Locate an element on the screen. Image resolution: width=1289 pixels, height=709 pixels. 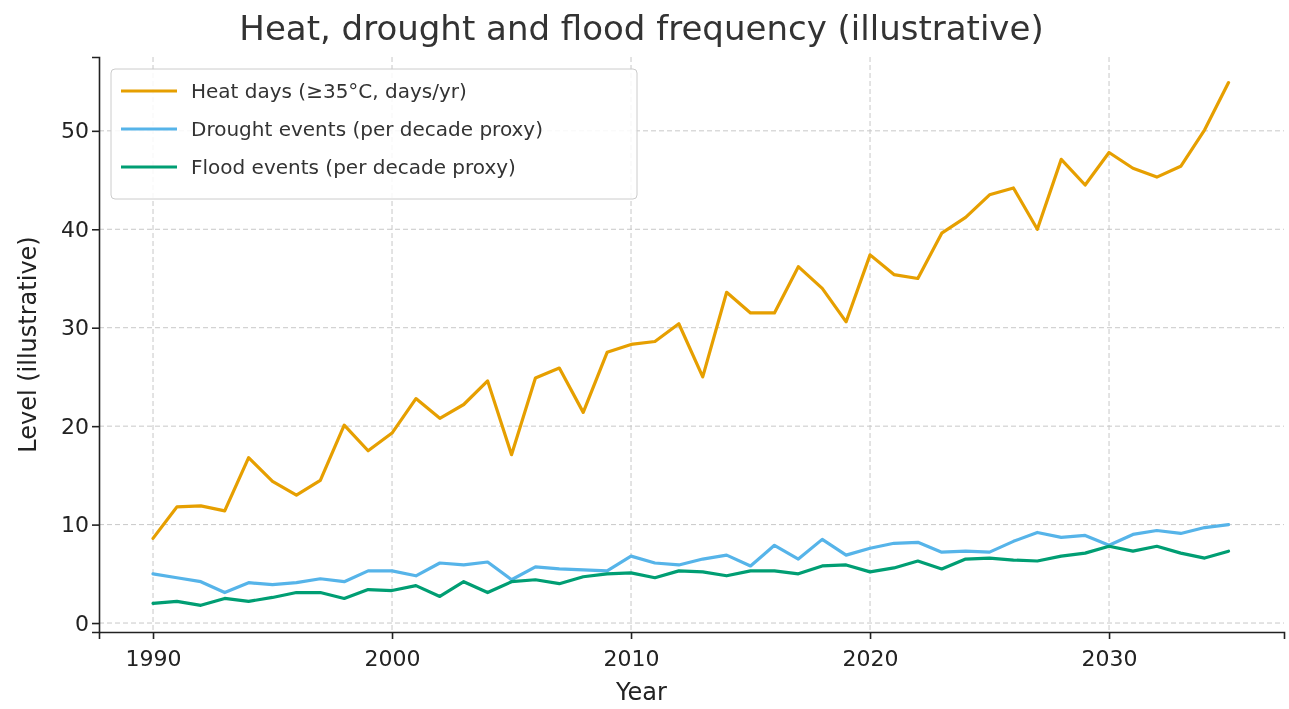
legend-label: Heat days (≥35°C, days/yr) is located at coordinates (329, 91).